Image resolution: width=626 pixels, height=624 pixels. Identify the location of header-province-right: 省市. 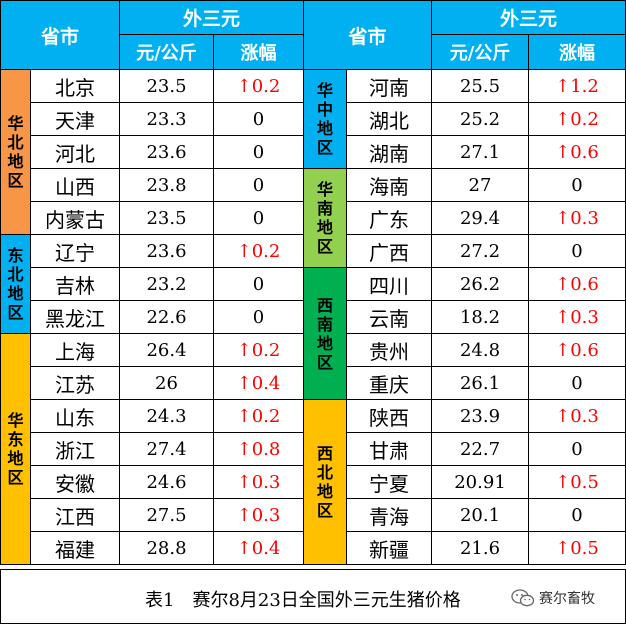
(367, 35).